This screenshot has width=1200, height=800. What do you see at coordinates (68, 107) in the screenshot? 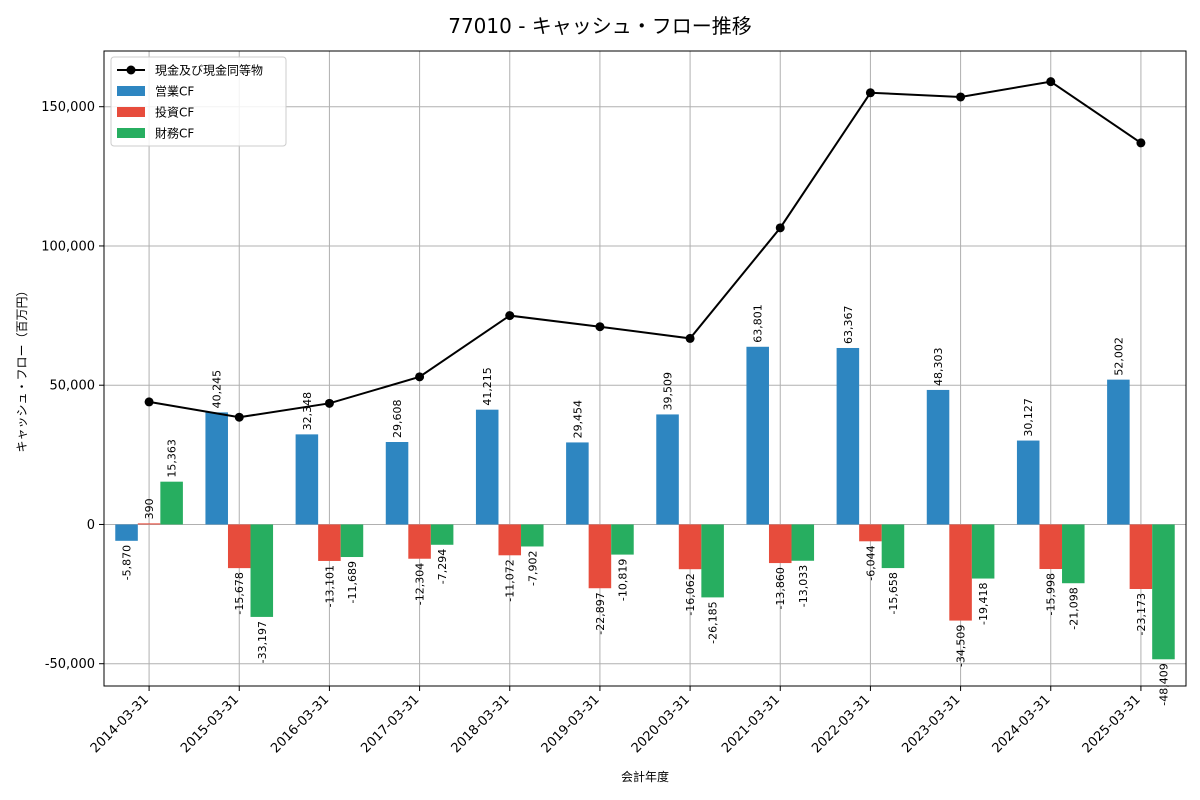
I see `y-tick-label: 150,000` at bounding box center [68, 107].